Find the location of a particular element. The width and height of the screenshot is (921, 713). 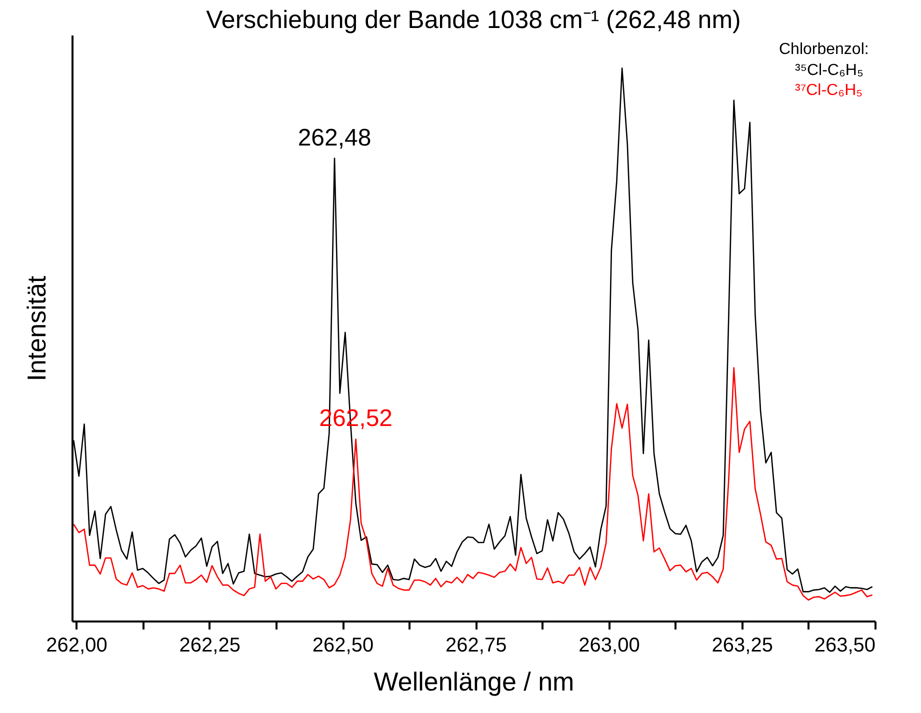

x-tick-label: 262,25 is located at coordinates (209, 645).